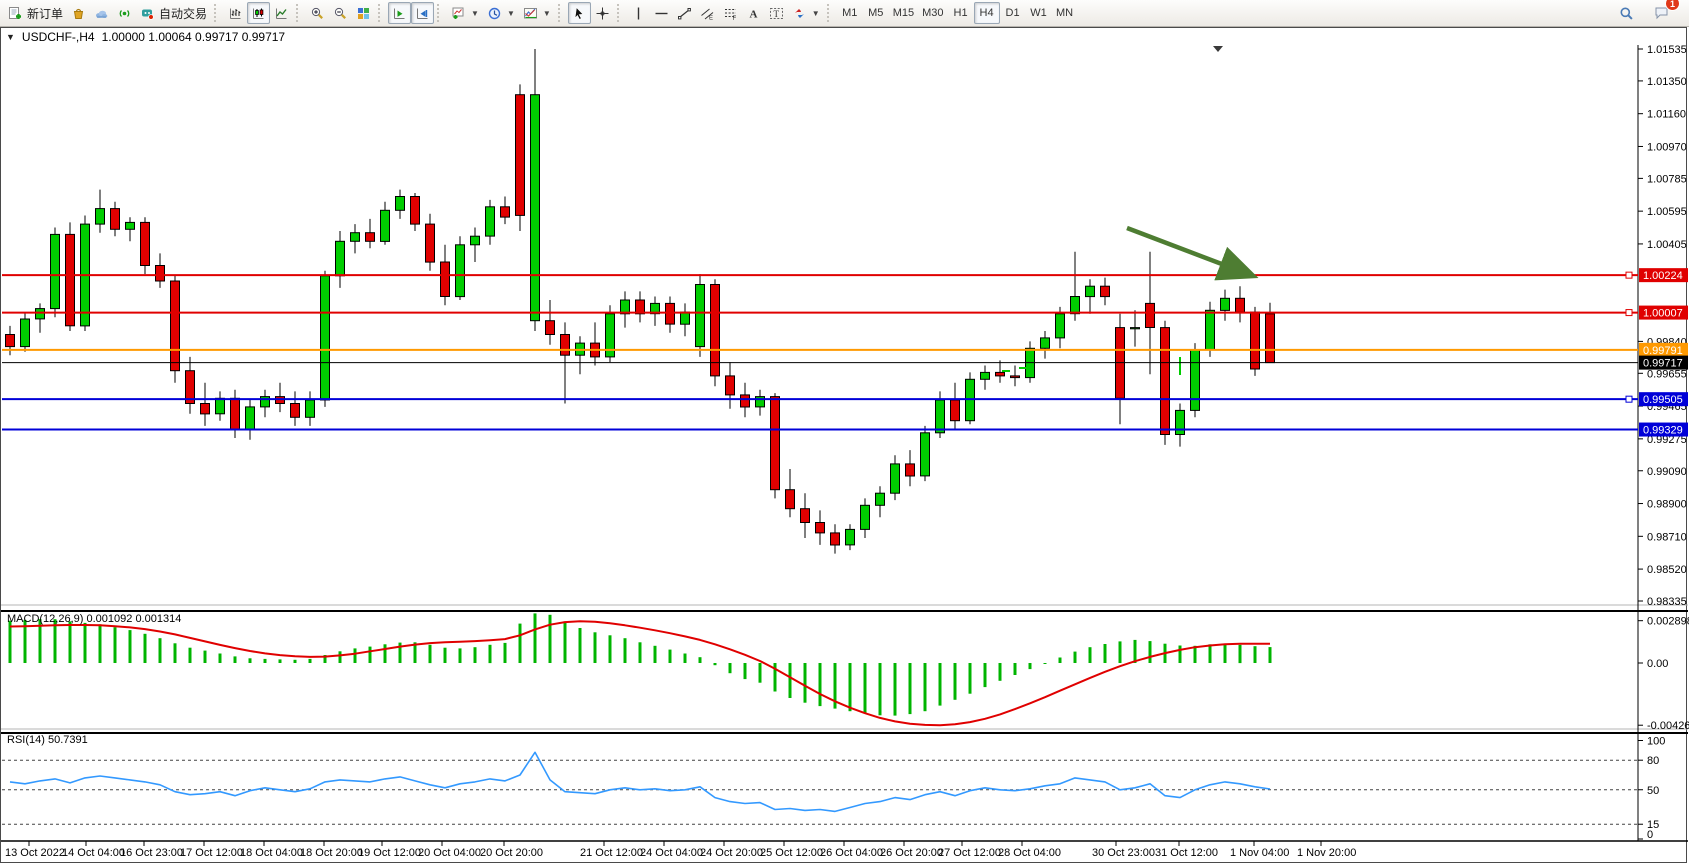 This screenshot has height=864, width=1689. I want to click on periods-button: ▼, so click(501, 13).